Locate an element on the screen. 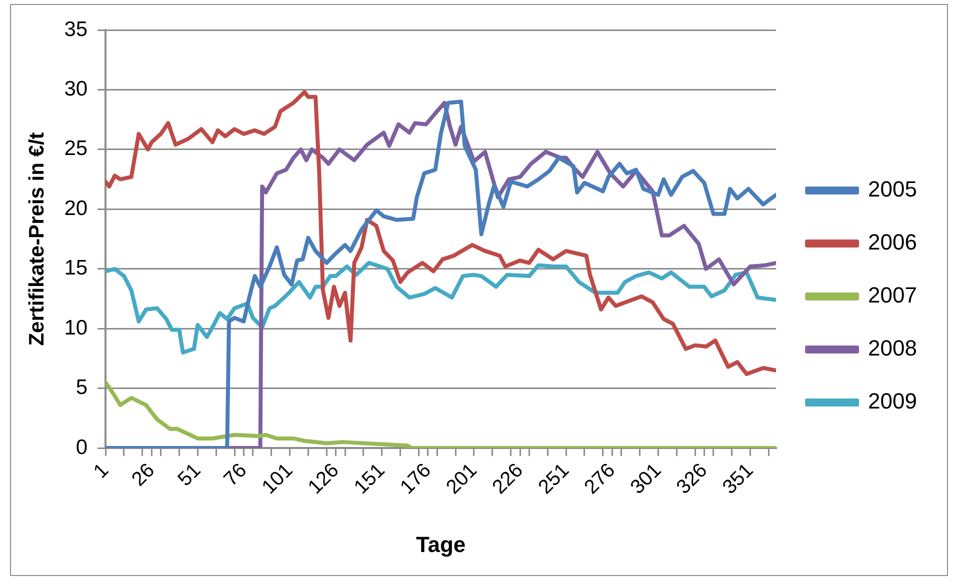  x-tick-label: 151 is located at coordinates (370, 479).